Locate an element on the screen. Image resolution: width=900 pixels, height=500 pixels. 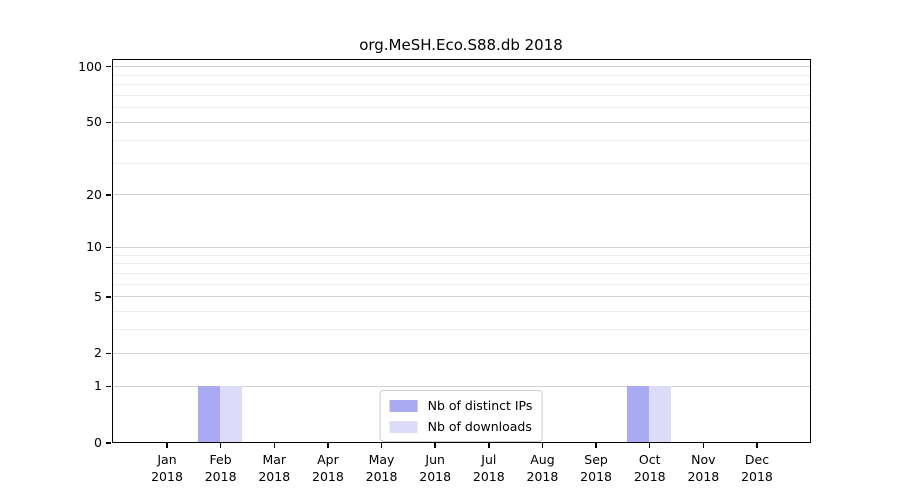
x-tick-label: Dec 2018 is located at coordinates (757, 468).